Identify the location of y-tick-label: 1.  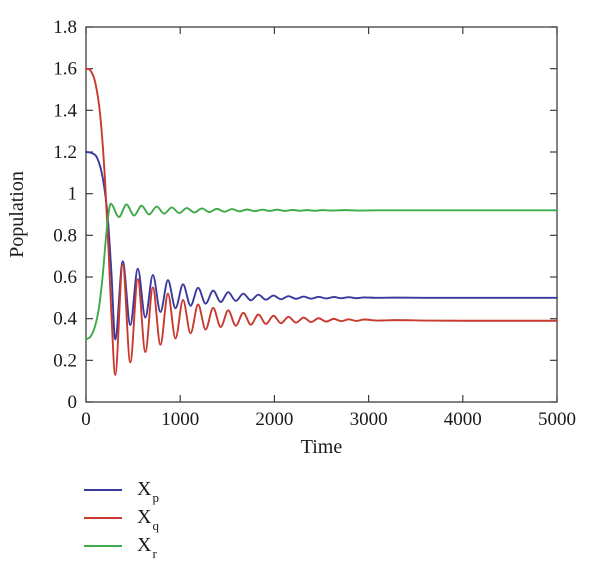
(73, 194).